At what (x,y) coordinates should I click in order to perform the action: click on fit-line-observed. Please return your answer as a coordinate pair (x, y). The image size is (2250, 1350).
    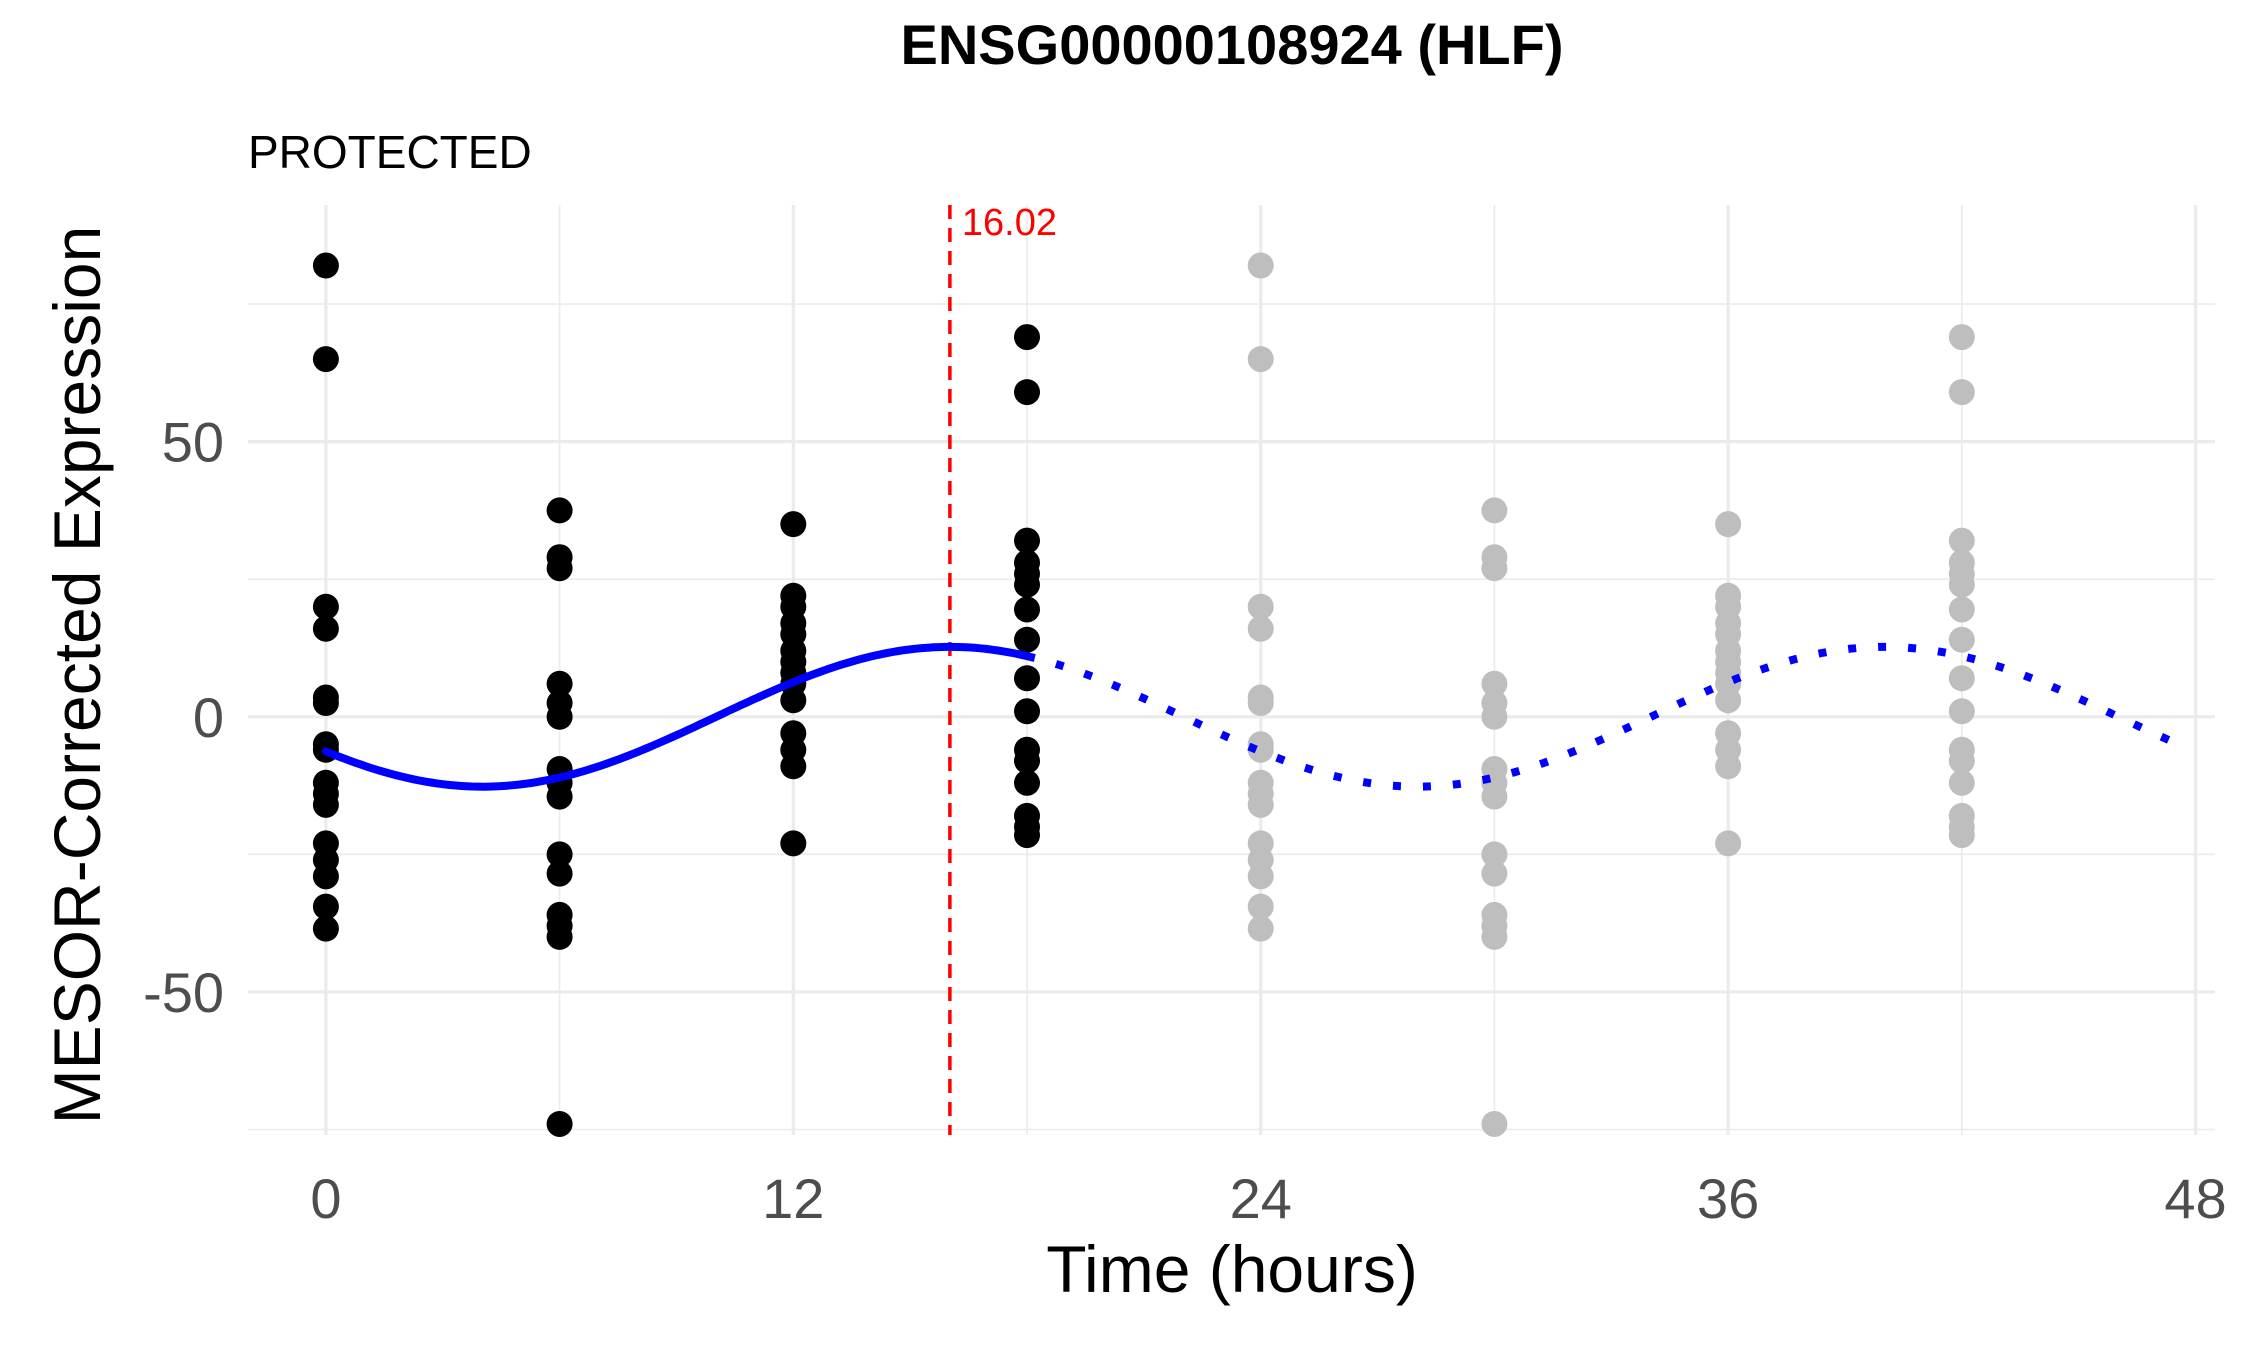
    Looking at the image, I should click on (676, 716).